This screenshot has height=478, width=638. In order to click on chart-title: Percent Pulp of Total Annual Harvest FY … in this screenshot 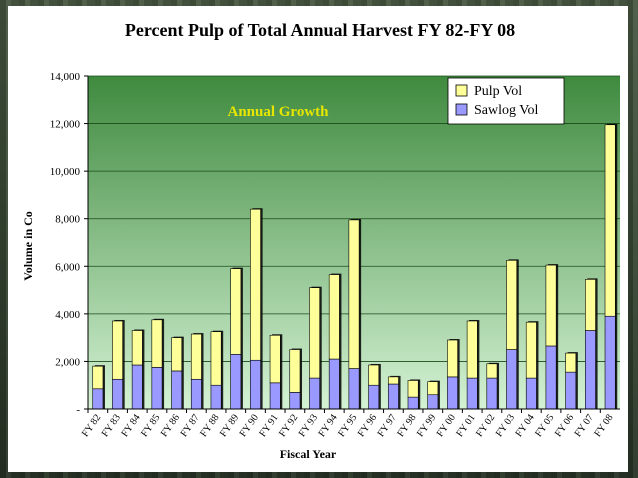, I will do `click(320, 30)`.